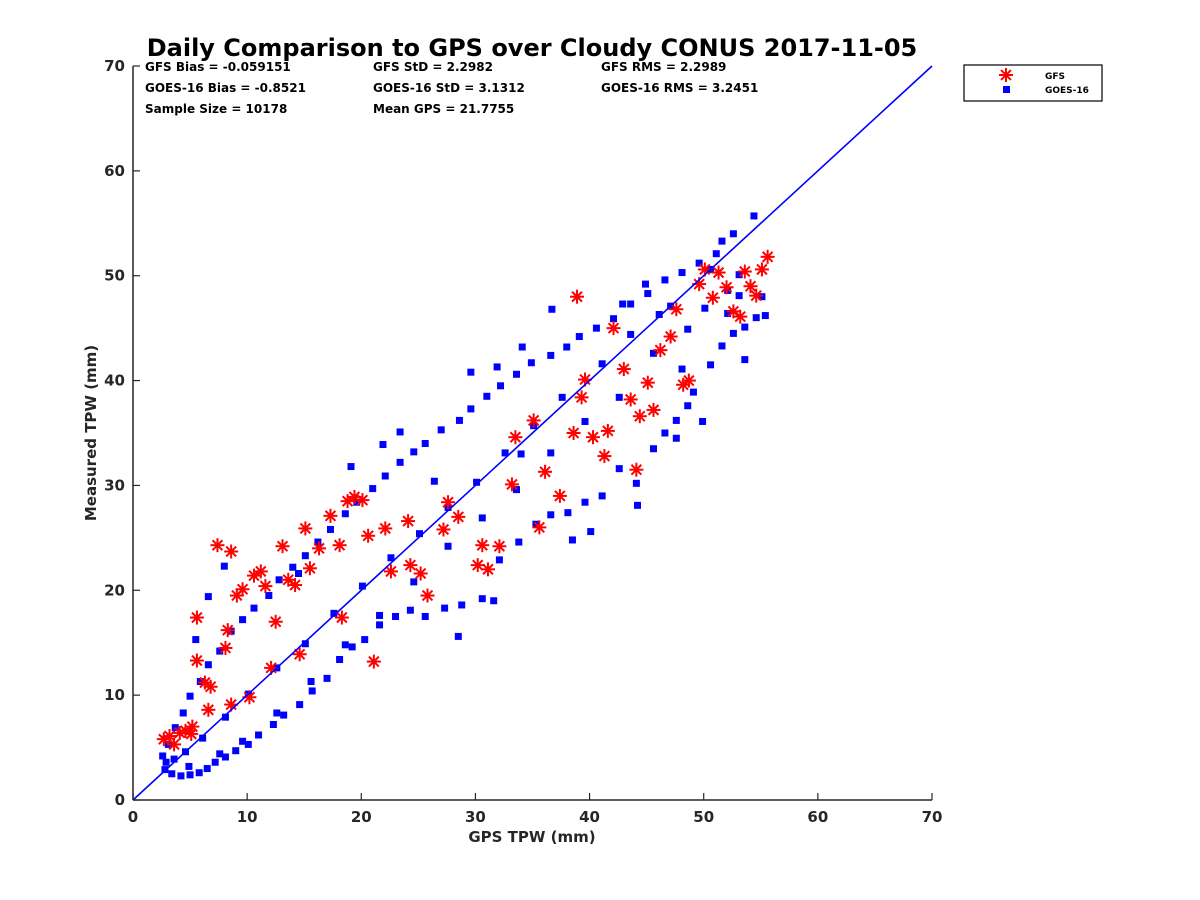 This screenshot has height=900, width=1200. What do you see at coordinates (589, 817) in the screenshot?
I see `x-tick-label: 40` at bounding box center [589, 817].